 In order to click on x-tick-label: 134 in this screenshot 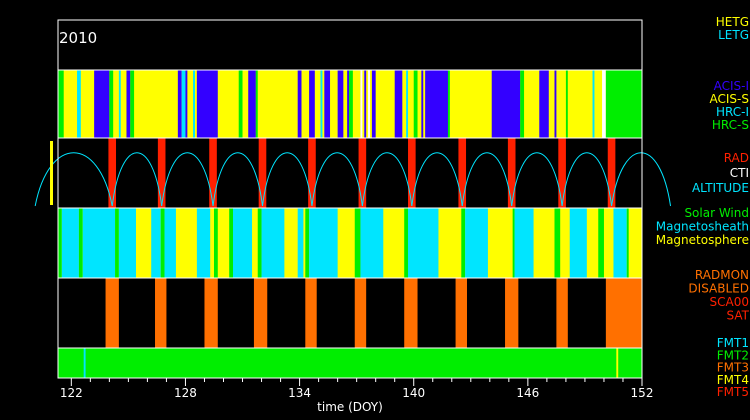, I will do `click(299, 393)`.